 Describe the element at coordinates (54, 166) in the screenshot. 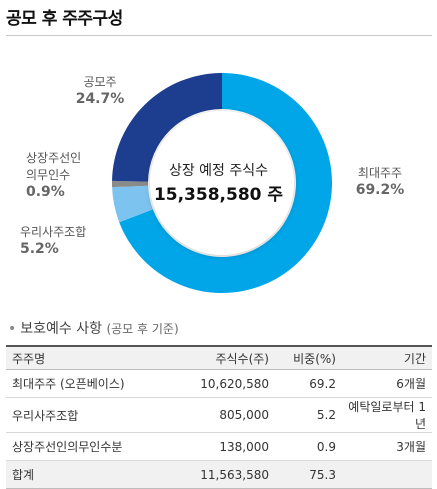

I see `slice-name: 상장주선인 의무인수` at that location.